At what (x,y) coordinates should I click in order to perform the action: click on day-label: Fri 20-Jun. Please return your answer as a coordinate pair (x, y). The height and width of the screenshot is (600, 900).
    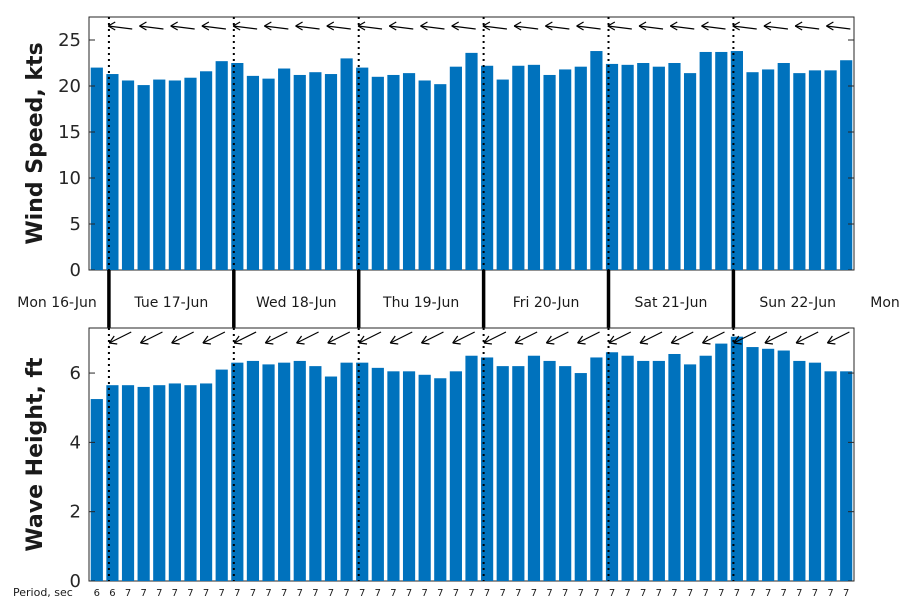
    Looking at the image, I should click on (546, 303).